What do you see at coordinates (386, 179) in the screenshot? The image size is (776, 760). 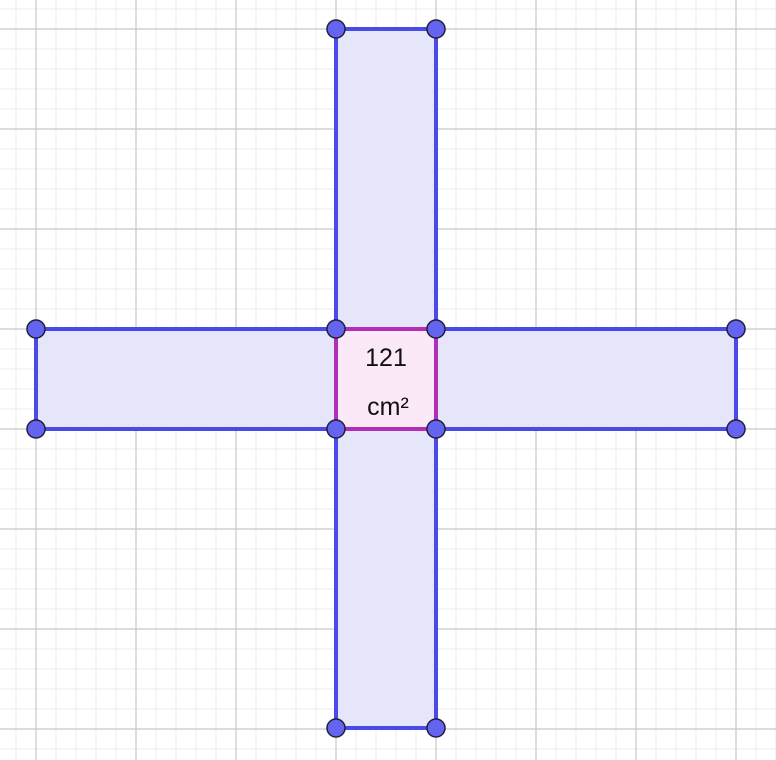 I see `top-rectangle` at bounding box center [386, 179].